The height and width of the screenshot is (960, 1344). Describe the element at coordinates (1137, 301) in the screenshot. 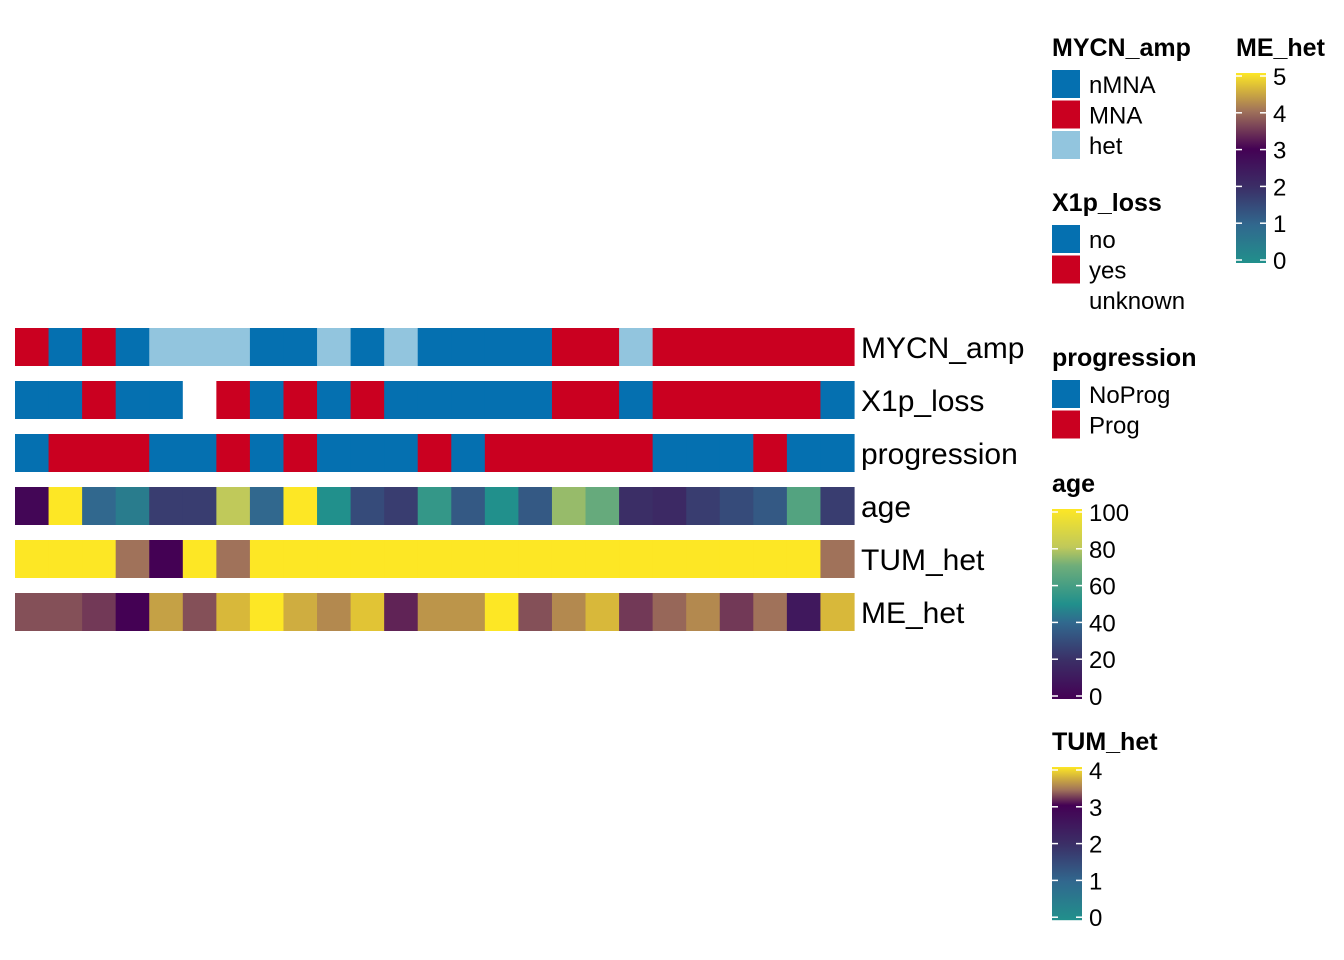

I see `legend-label: unknown` at that location.